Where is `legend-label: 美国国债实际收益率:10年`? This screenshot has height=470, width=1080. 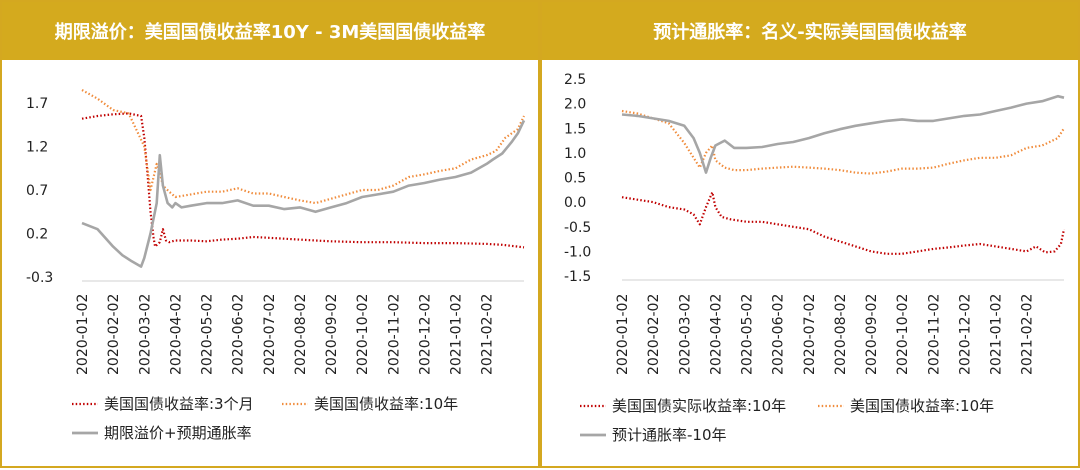 legend-label: 美国国债实际收益率:10年 is located at coordinates (699, 406).